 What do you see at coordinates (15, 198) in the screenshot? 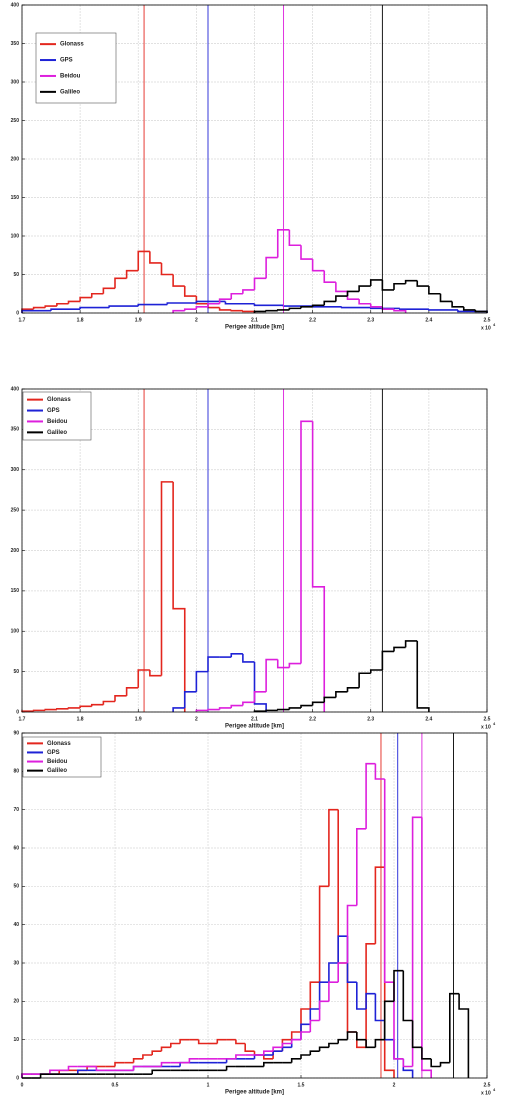
I see `y-tick-label: 150` at bounding box center [15, 198].